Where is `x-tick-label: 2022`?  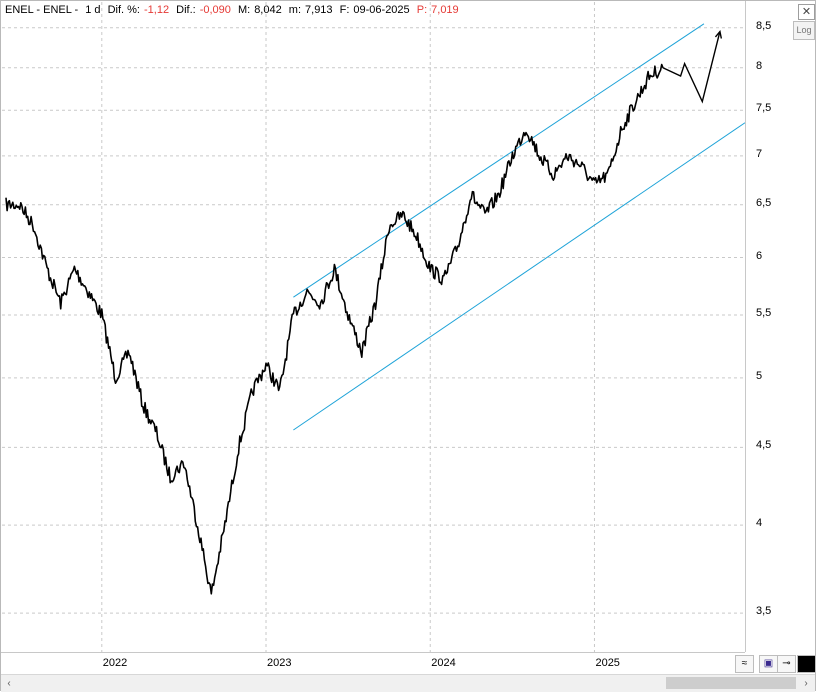 x-tick-label: 2022 is located at coordinates (115, 663).